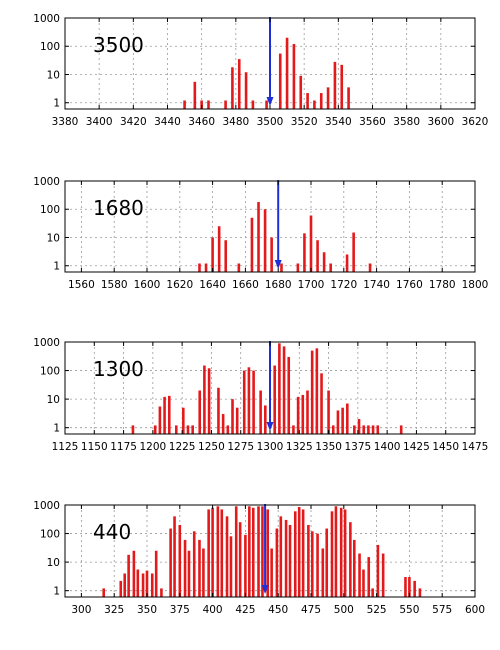  Describe the element at coordinates (475, 122) in the screenshot. I see `x-tick-label: 3620` at that location.